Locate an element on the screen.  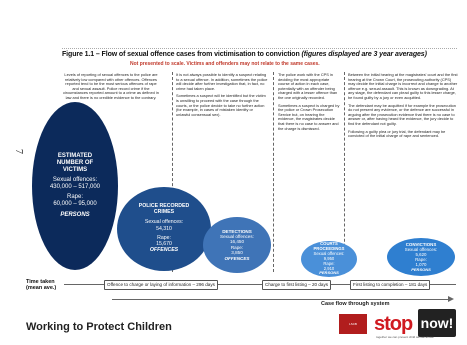
timeline-segment-completion: First listing to completion – 181 days is located at coordinates (390, 285).